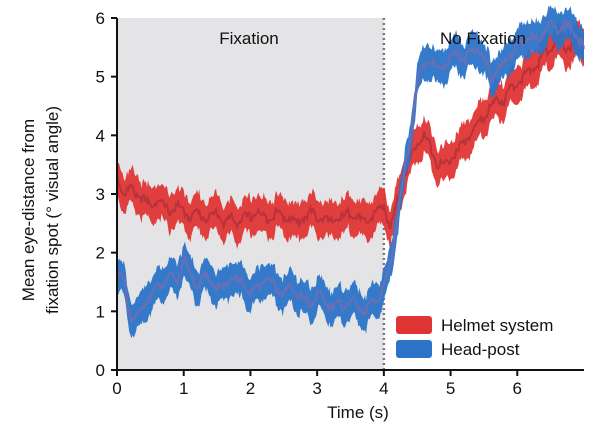 The height and width of the screenshot is (431, 598). What do you see at coordinates (52, 210) in the screenshot?
I see `y-axis-title-line-2: fixation spot (° visual angle)` at bounding box center [52, 210].